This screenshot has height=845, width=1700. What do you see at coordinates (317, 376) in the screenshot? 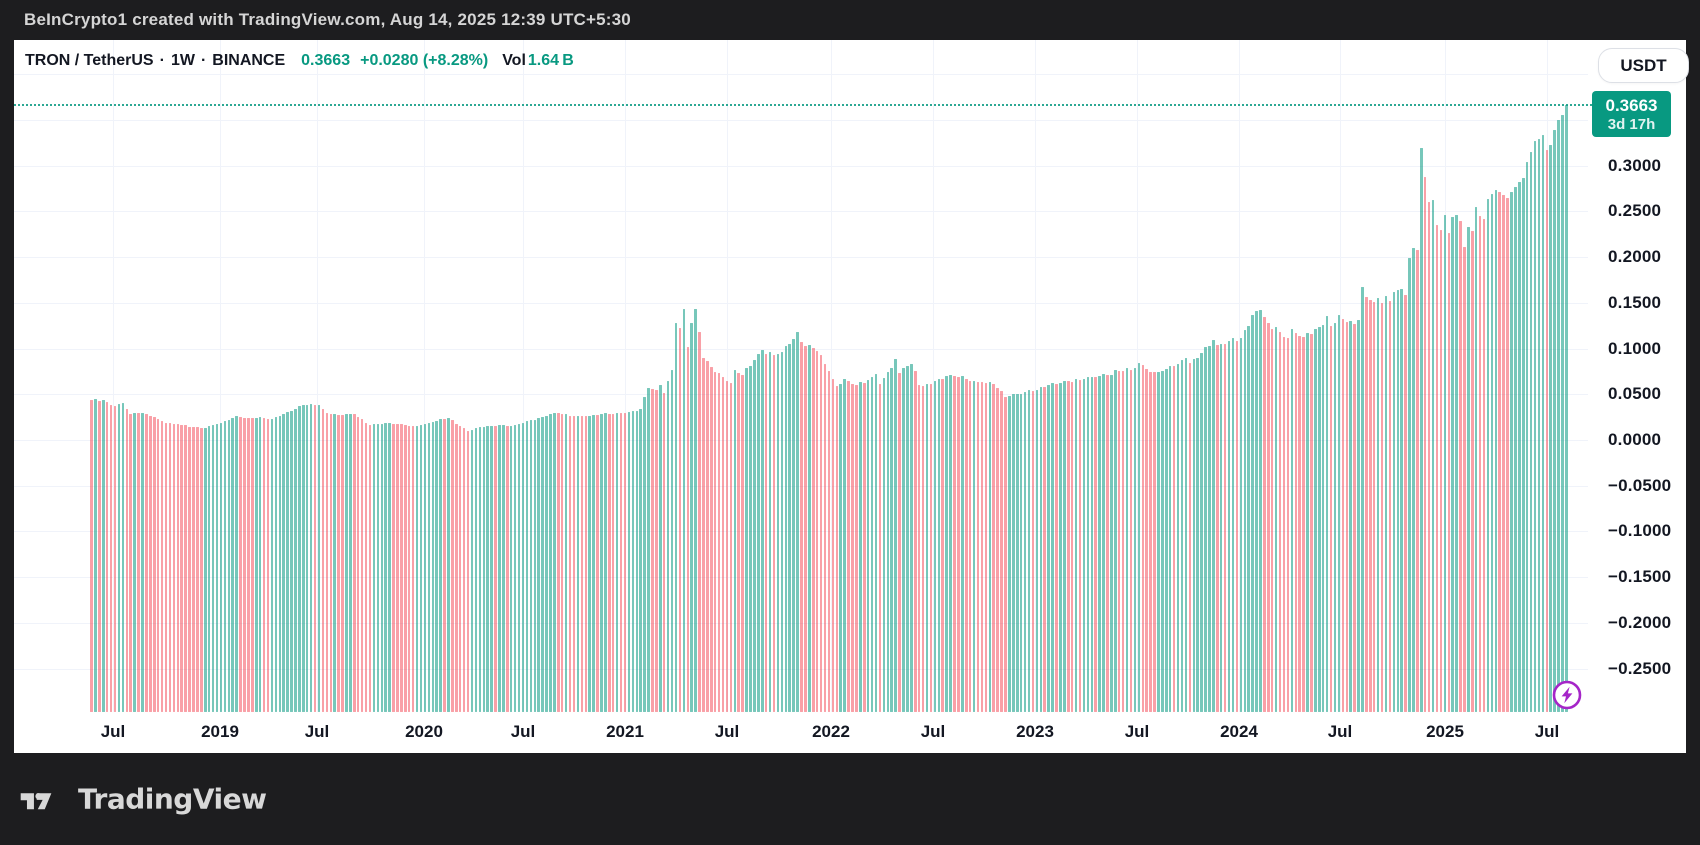
I see `gridline-v` at bounding box center [317, 376].